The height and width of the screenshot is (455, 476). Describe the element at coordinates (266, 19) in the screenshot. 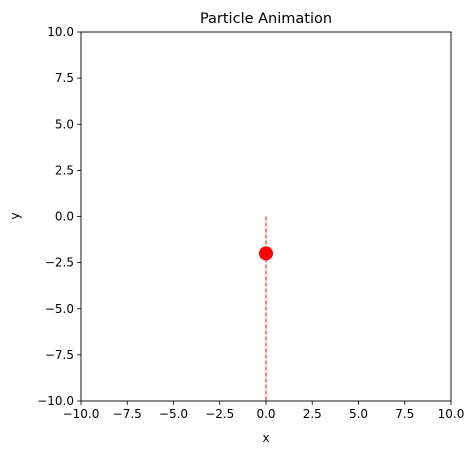

I see `chart-title: Particle Animation` at that location.